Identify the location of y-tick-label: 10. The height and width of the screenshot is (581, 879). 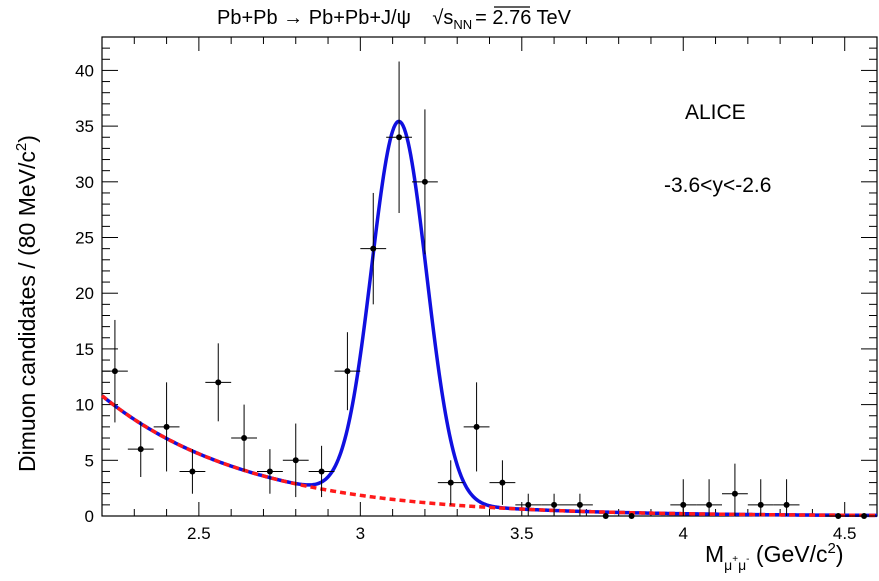
(84, 405).